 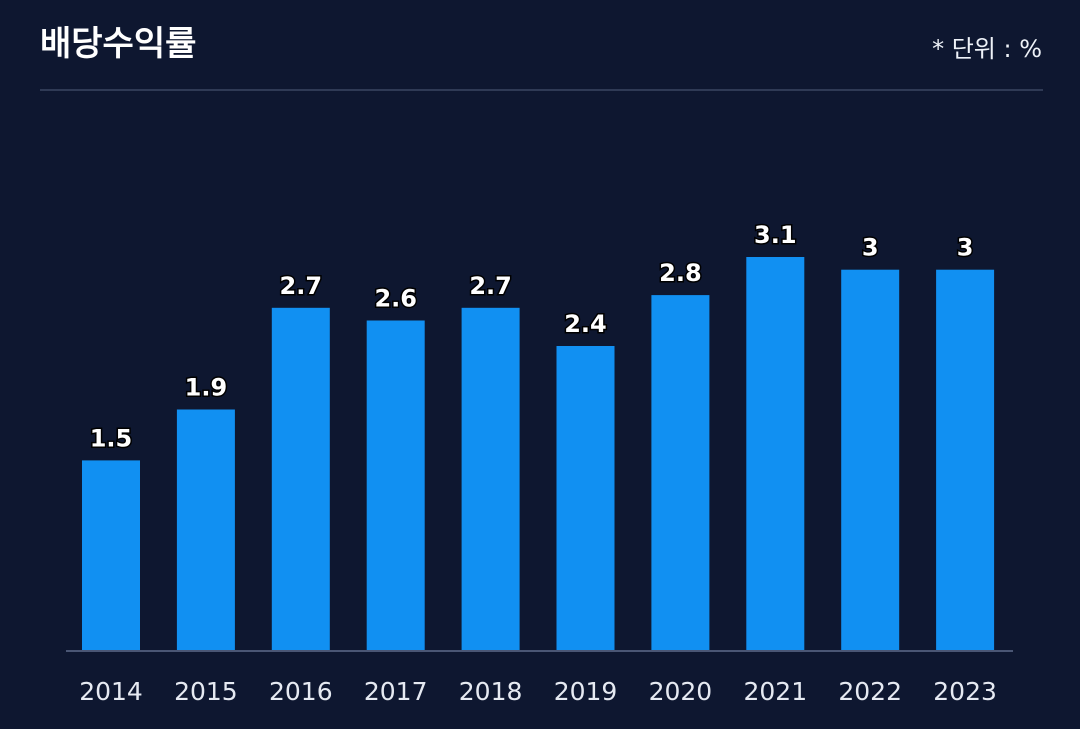 What do you see at coordinates (775, 691) in the screenshot?
I see `x-tick-2021: 2021` at bounding box center [775, 691].